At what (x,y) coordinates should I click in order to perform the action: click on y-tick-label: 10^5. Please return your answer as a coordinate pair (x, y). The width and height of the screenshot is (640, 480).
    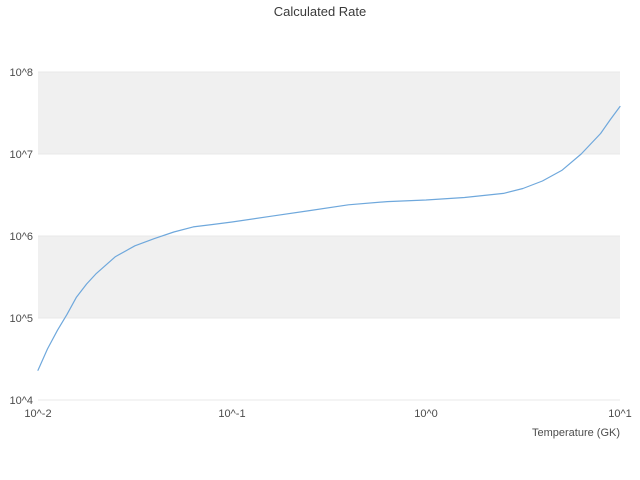
    Looking at the image, I should click on (21, 319).